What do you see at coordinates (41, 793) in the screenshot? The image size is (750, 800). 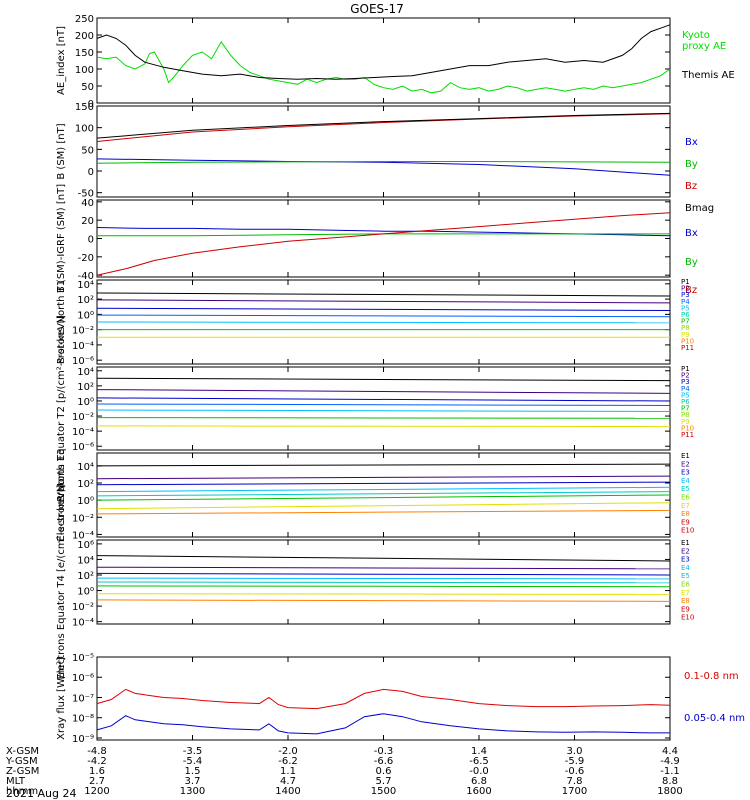 I see `date-label: 2021 Aug 24` at bounding box center [41, 793].